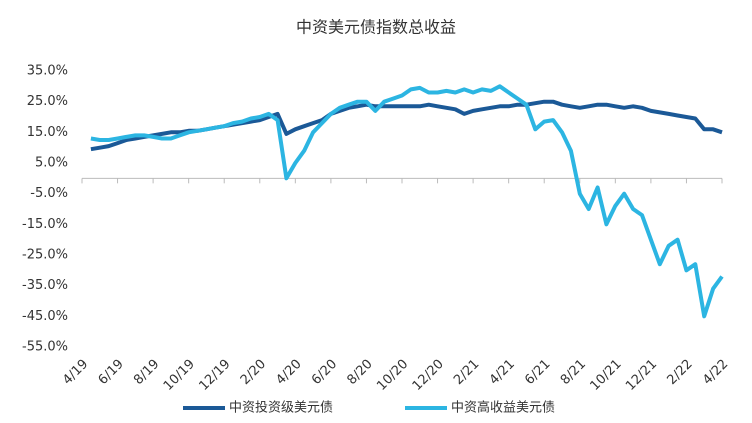  What do you see at coordinates (47, 101) in the screenshot?
I see `y-tick-label: 25.0%` at bounding box center [47, 101].